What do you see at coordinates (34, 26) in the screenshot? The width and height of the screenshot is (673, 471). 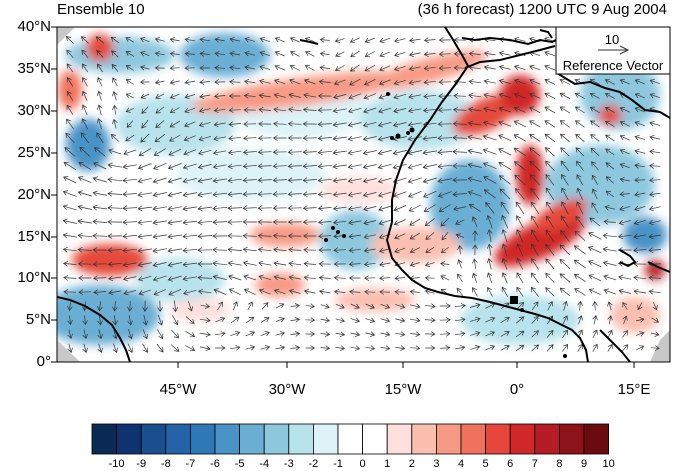 I see `lat-label: 40°N` at bounding box center [34, 26].